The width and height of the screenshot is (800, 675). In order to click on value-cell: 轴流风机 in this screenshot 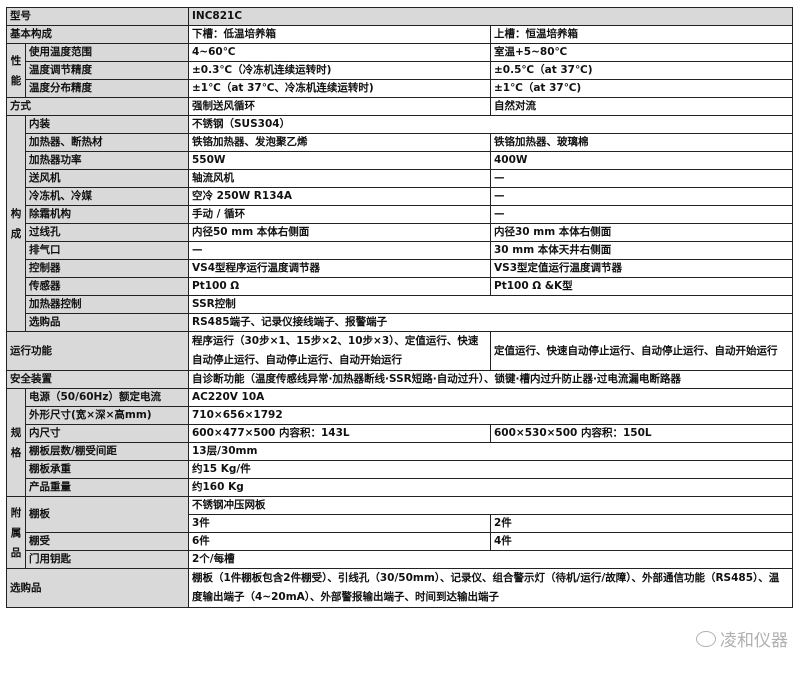, I will do `click(339, 178)`.